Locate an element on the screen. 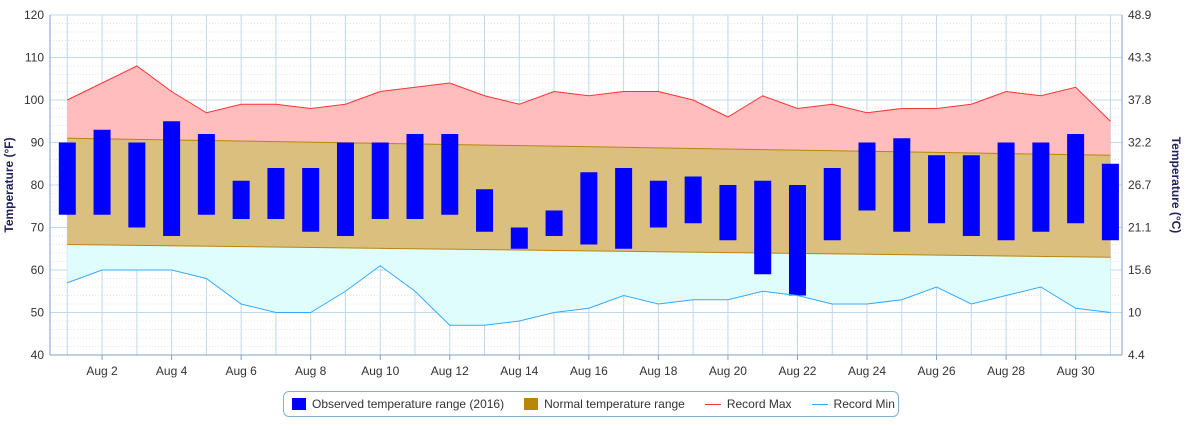  observed-swatch-icon is located at coordinates (299, 404).